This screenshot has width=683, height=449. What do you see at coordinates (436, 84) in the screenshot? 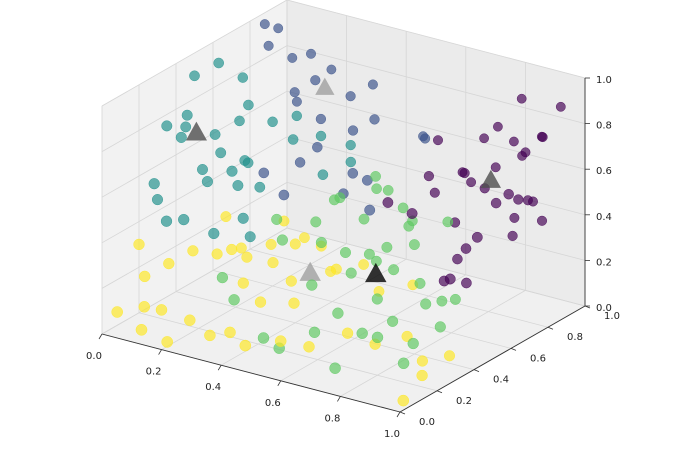
I see `grid-line-back-z` at bounding box center [436, 84].